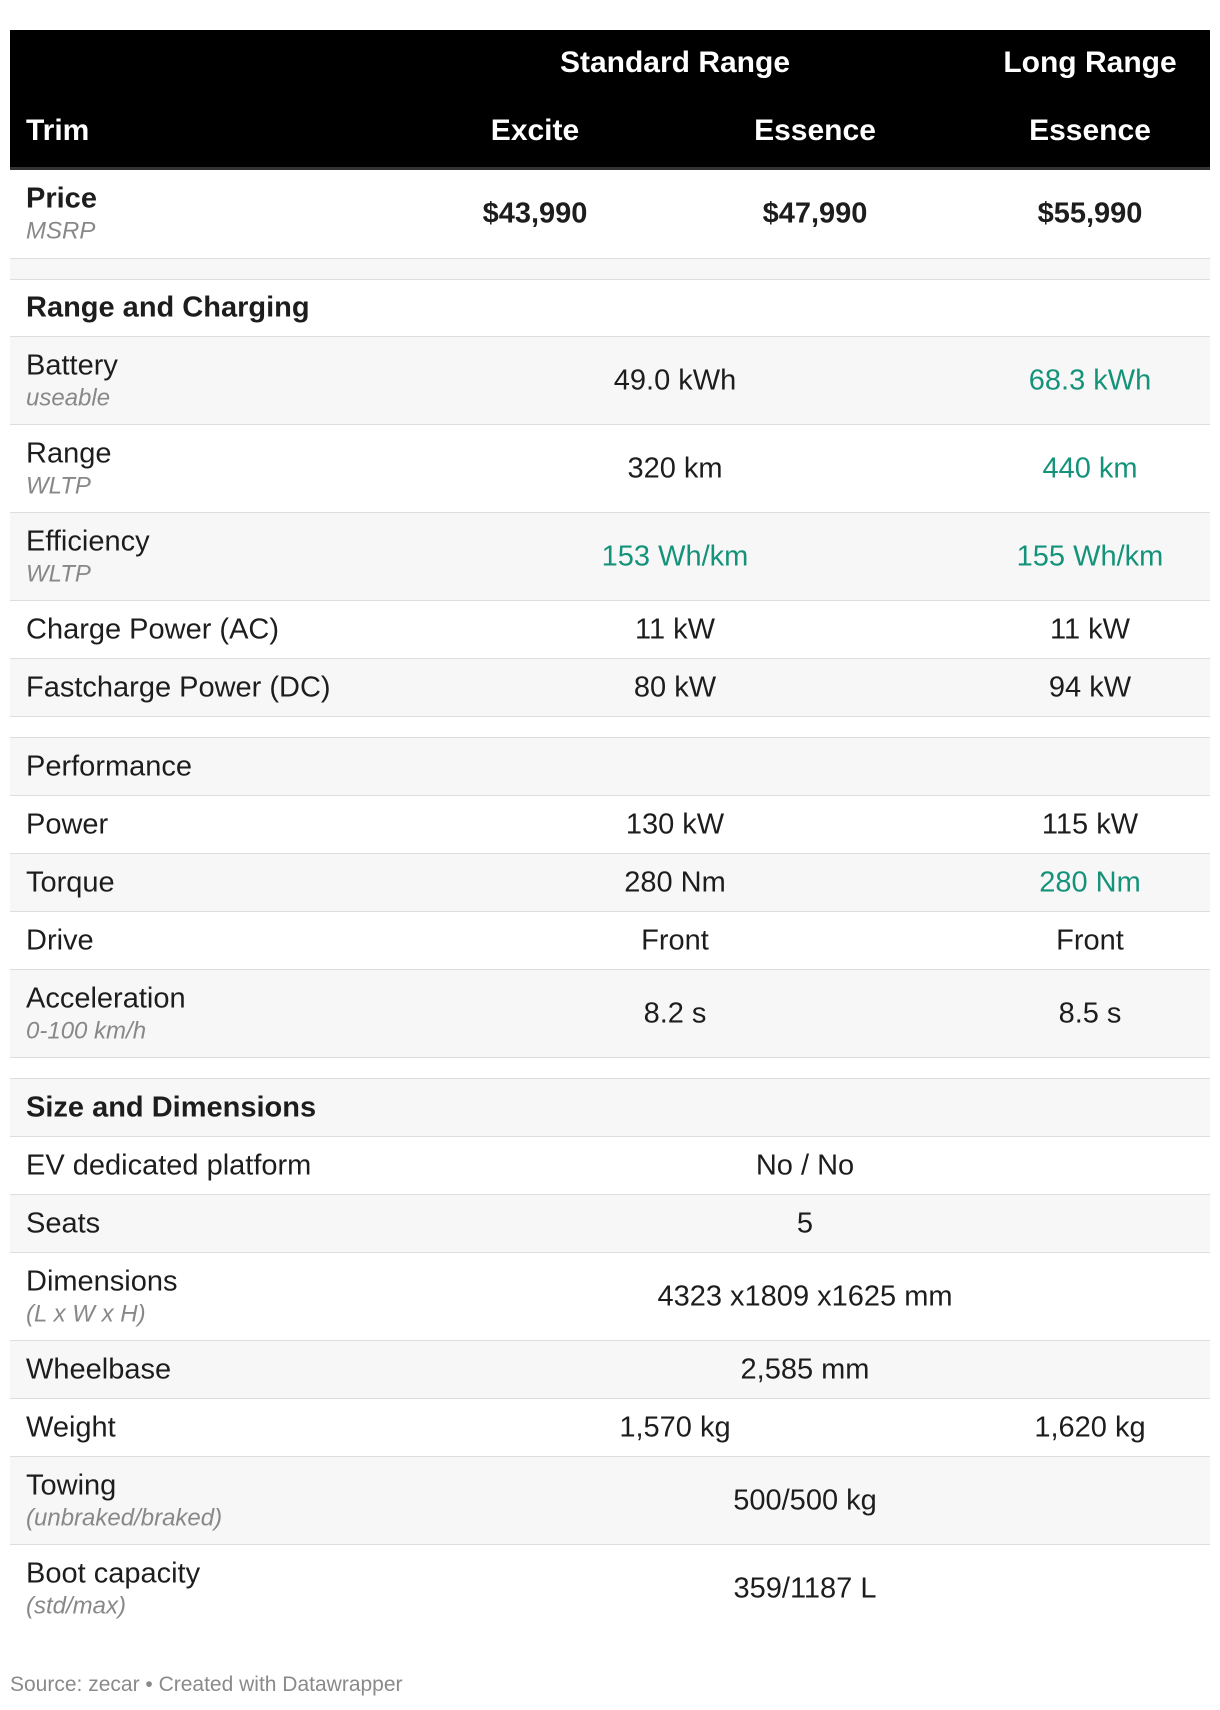 Image resolution: width=1220 pixels, height=1710 pixels. Describe the element at coordinates (610, 767) in the screenshot. I see `section-performance: Performance` at that location.